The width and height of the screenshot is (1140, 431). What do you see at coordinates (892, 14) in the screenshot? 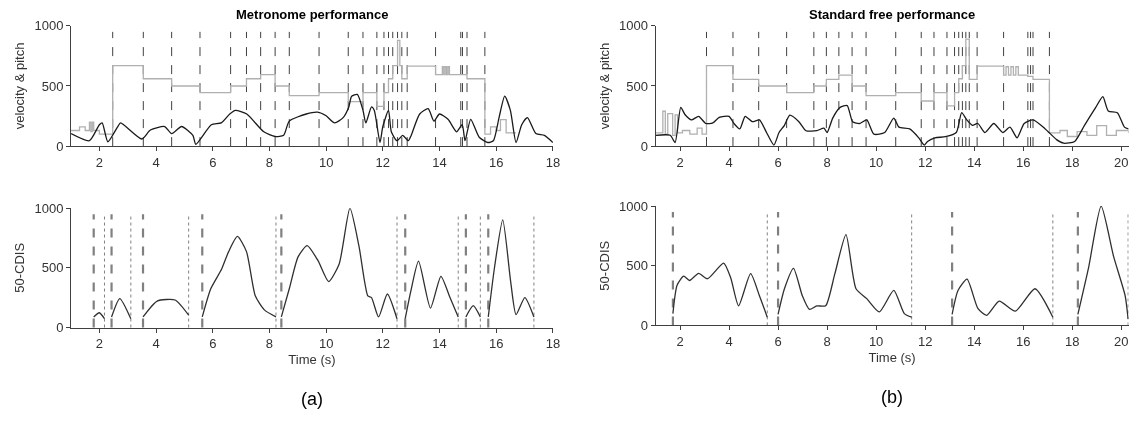
I see `chart-title: Standard free performance` at bounding box center [892, 14].